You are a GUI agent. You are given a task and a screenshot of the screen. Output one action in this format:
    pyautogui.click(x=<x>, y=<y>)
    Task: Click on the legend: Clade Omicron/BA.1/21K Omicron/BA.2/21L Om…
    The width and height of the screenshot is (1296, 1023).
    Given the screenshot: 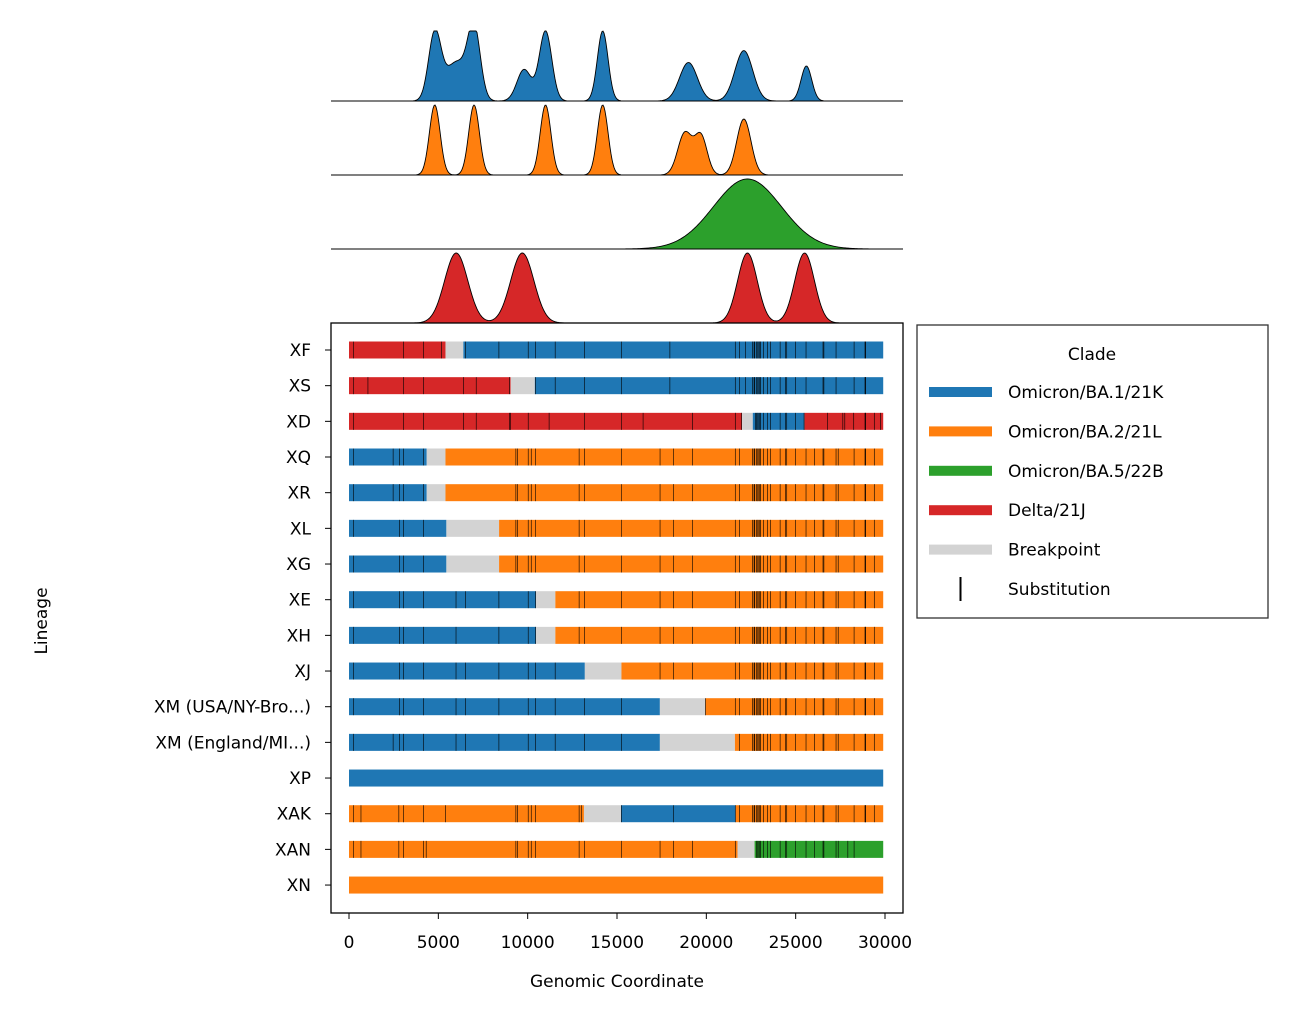 What is the action you would take?
    pyautogui.click(x=1092, y=471)
    